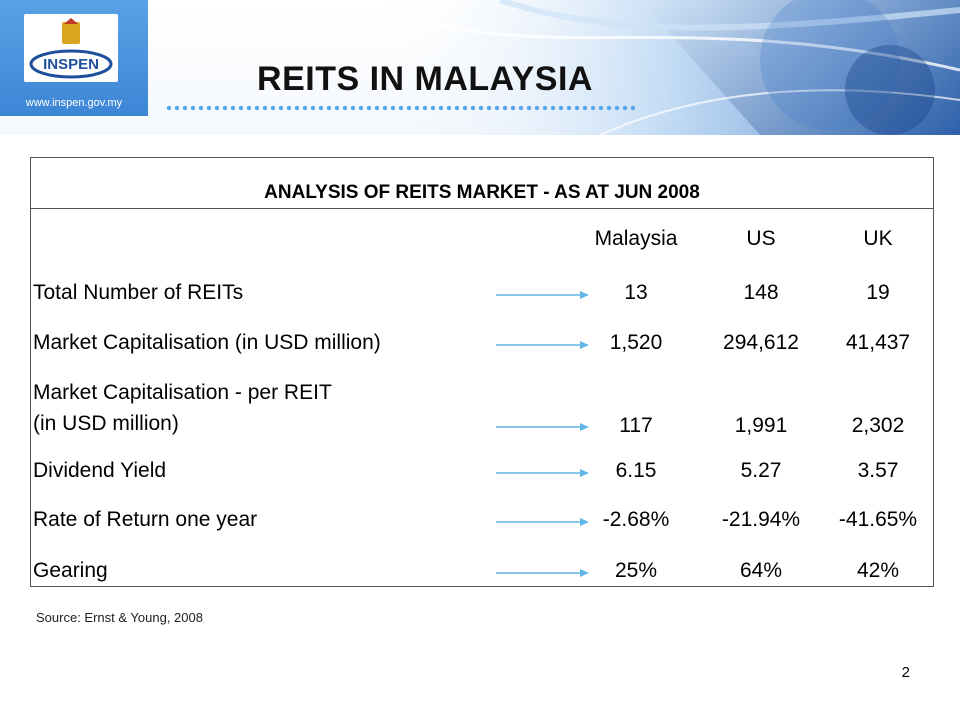 Image resolution: width=960 pixels, height=720 pixels. I want to click on cell-value: 42%, so click(878, 570).